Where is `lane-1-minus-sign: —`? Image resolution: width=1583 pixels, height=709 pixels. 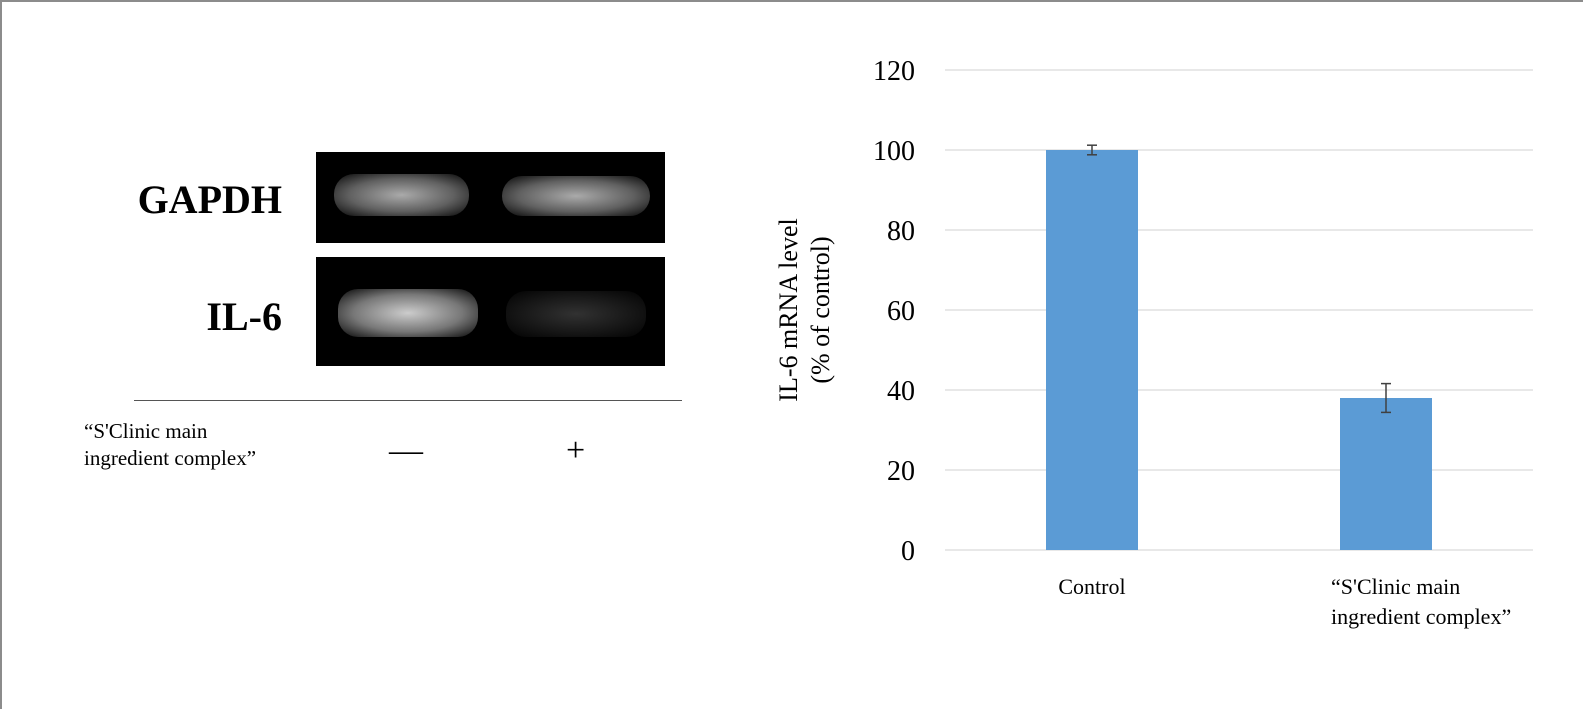 lane-1-minus-sign: — is located at coordinates (406, 450).